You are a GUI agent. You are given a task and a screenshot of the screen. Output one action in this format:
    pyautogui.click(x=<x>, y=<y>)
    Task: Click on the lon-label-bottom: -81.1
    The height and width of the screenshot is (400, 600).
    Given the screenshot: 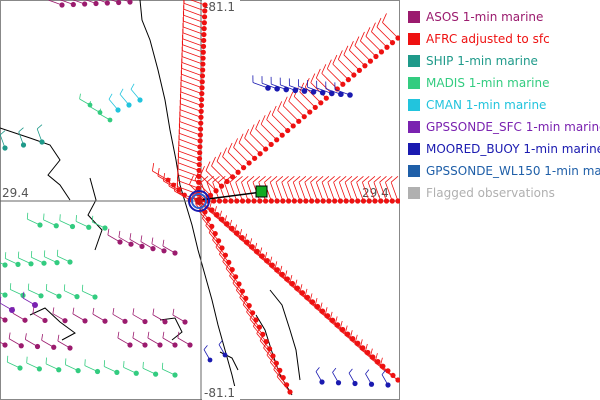 What is the action you would take?
    pyautogui.click(x=219, y=393)
    